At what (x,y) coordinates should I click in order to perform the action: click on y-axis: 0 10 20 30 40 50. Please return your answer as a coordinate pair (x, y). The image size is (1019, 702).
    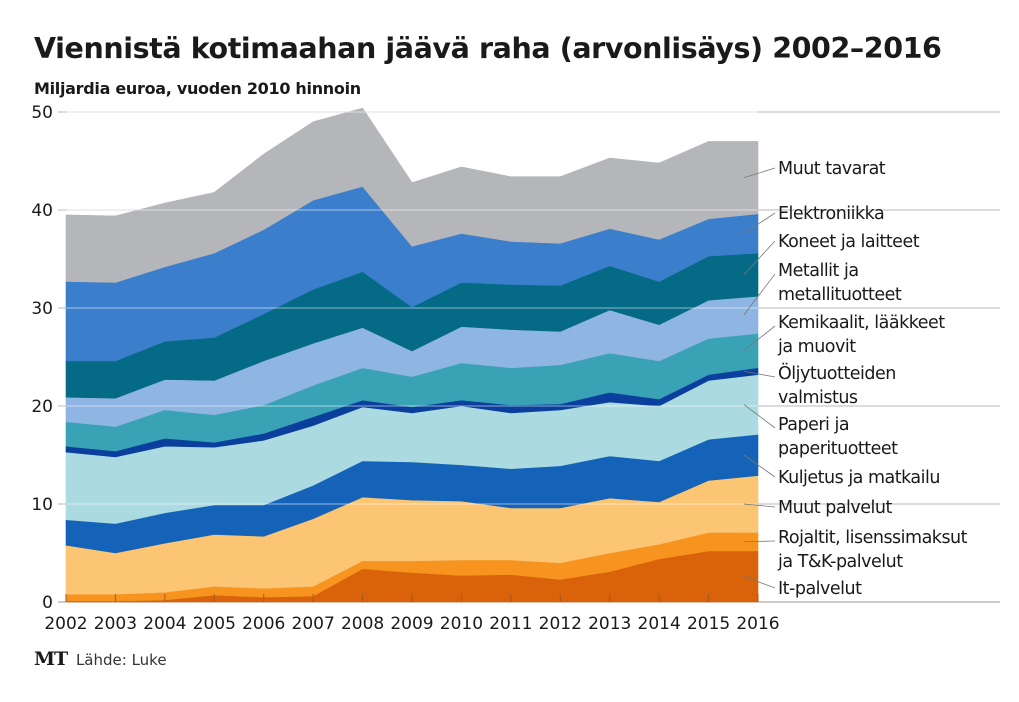
    Looking at the image, I should click on (42, 358).